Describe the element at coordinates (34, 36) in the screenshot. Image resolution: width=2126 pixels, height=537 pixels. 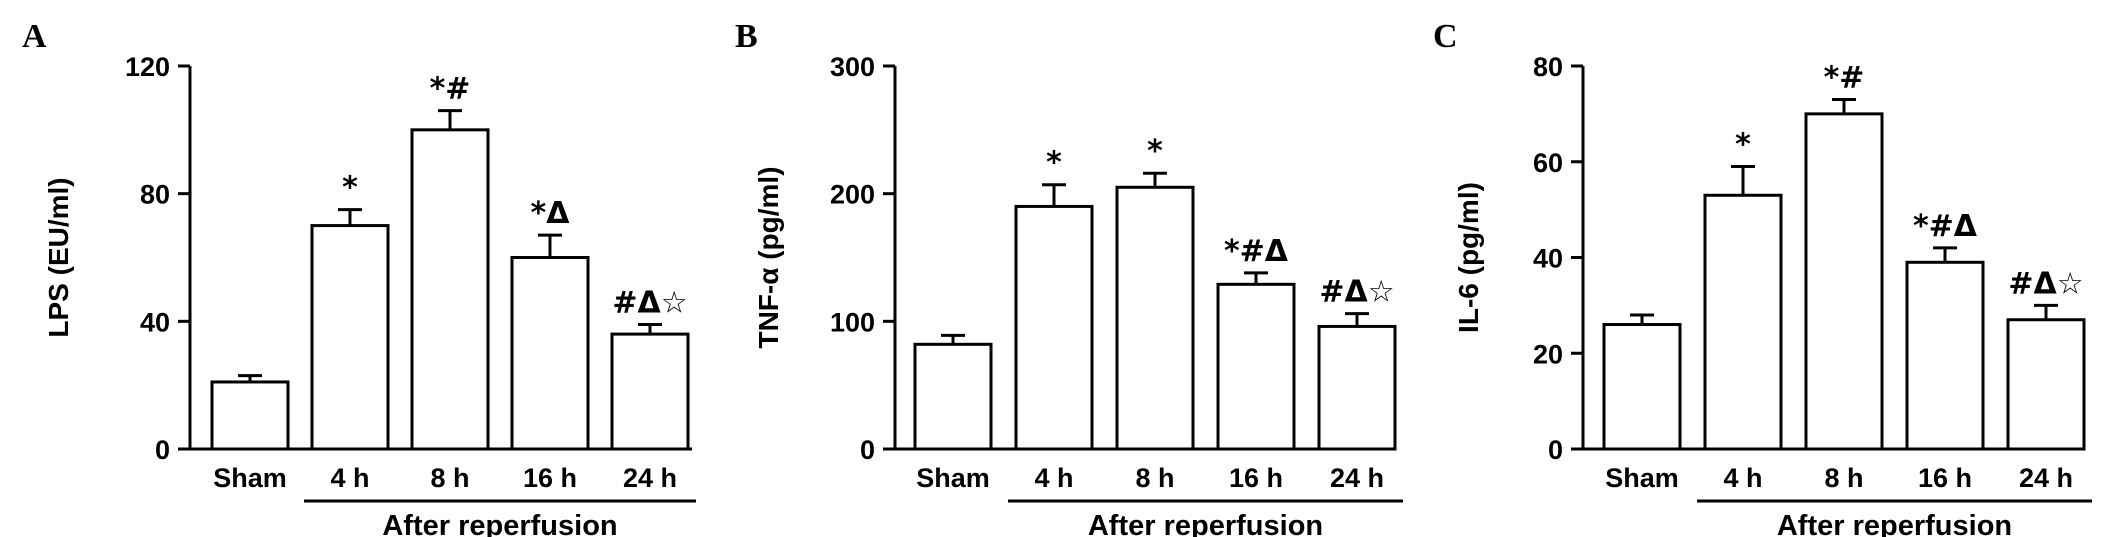
I see `panel-letter: A` at that location.